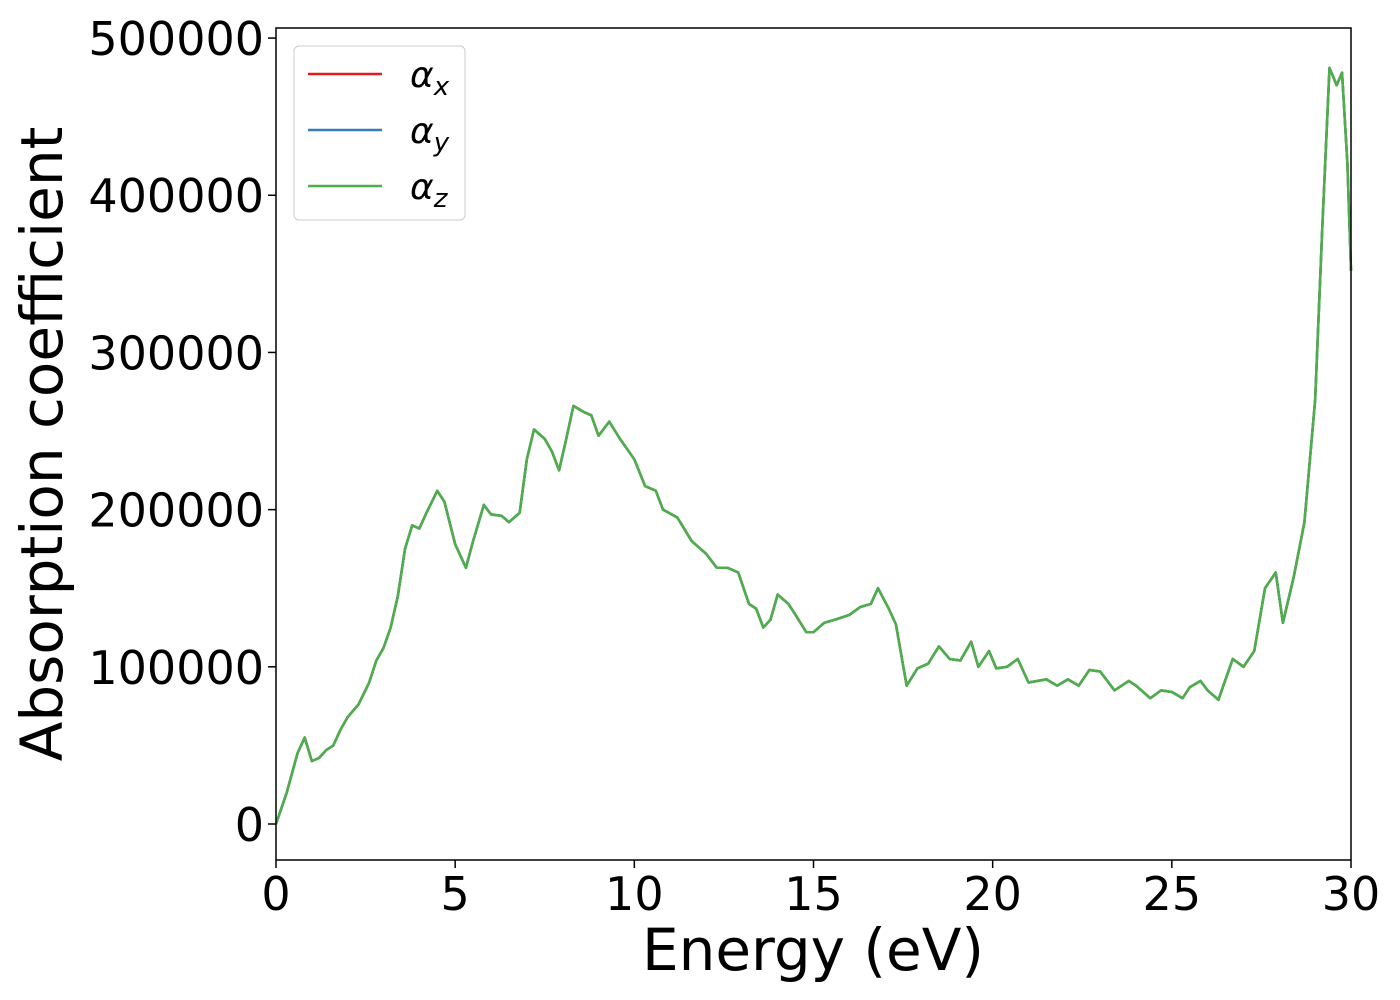 This screenshot has width=1400, height=1000. Describe the element at coordinates (176, 196) in the screenshot. I see `y-tick-label: 400000` at that location.